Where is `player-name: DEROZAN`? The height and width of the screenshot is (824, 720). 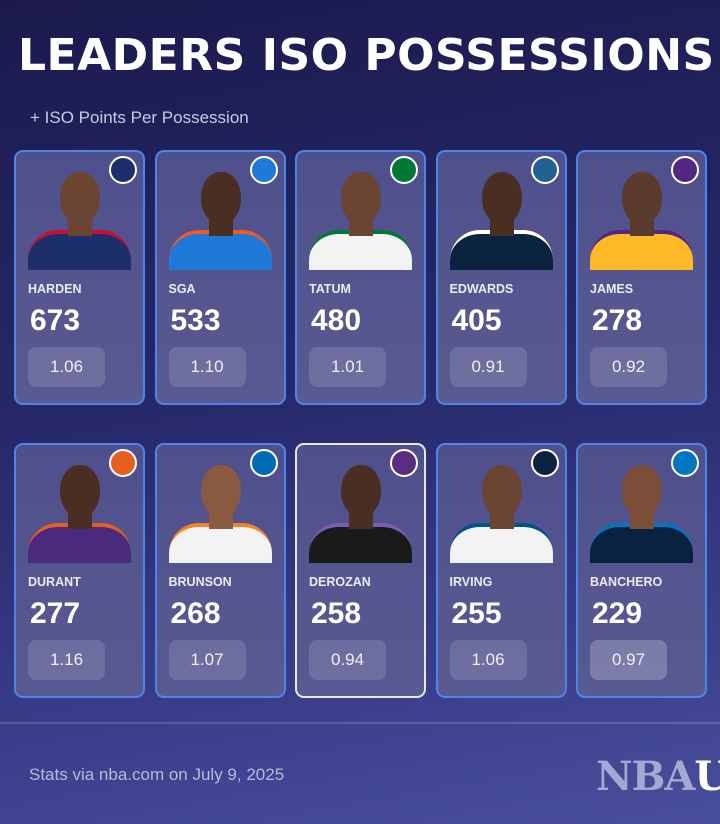 player-name: DEROZAN is located at coordinates (340, 582).